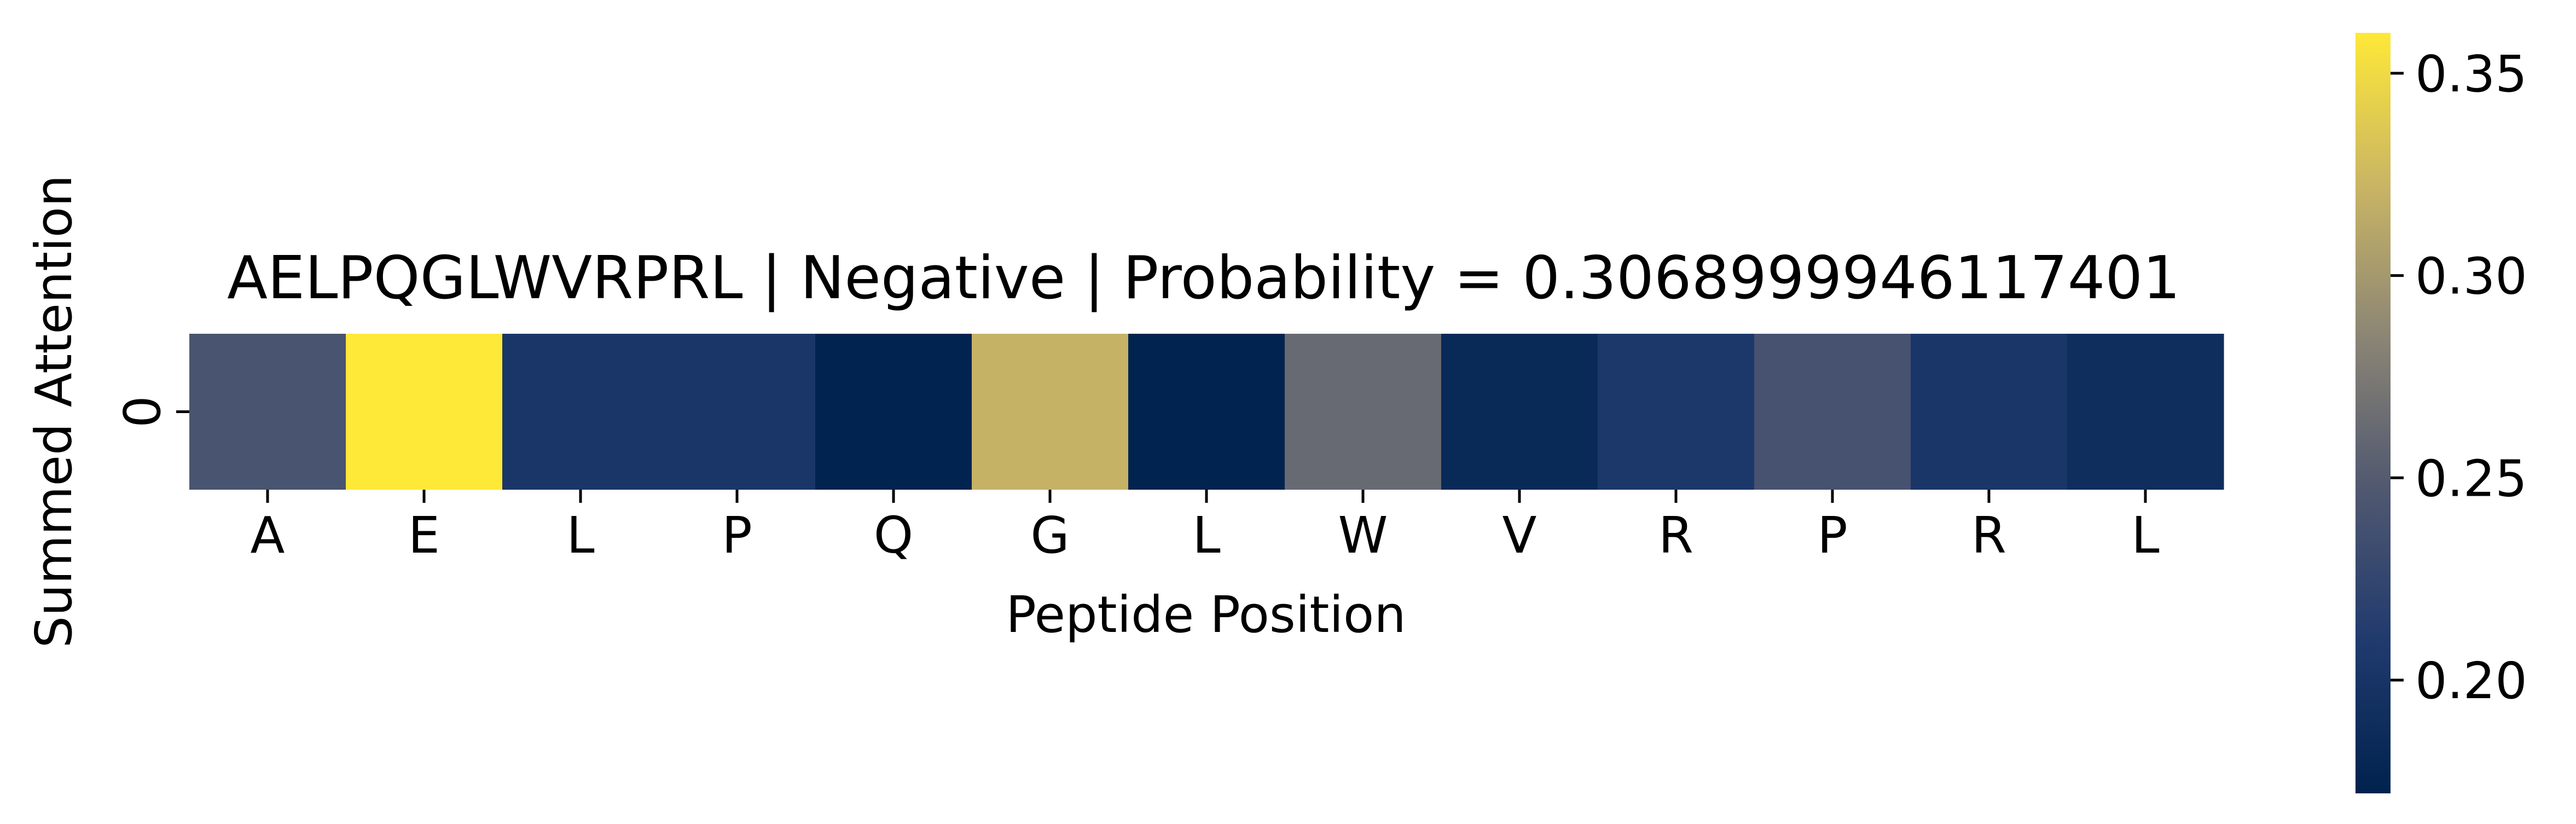 Image resolution: width=2576 pixels, height=824 pixels. Describe the element at coordinates (1206, 614) in the screenshot. I see `x-axis-label: Peptide Position` at that location.